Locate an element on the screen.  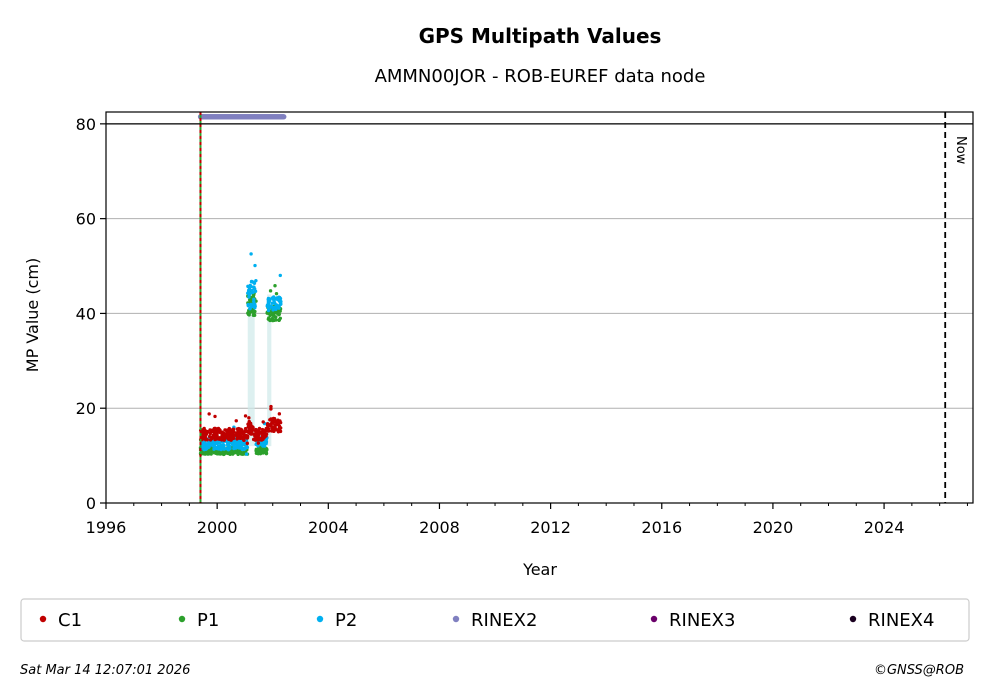
y-tick-label: 60 is located at coordinates (86, 219).